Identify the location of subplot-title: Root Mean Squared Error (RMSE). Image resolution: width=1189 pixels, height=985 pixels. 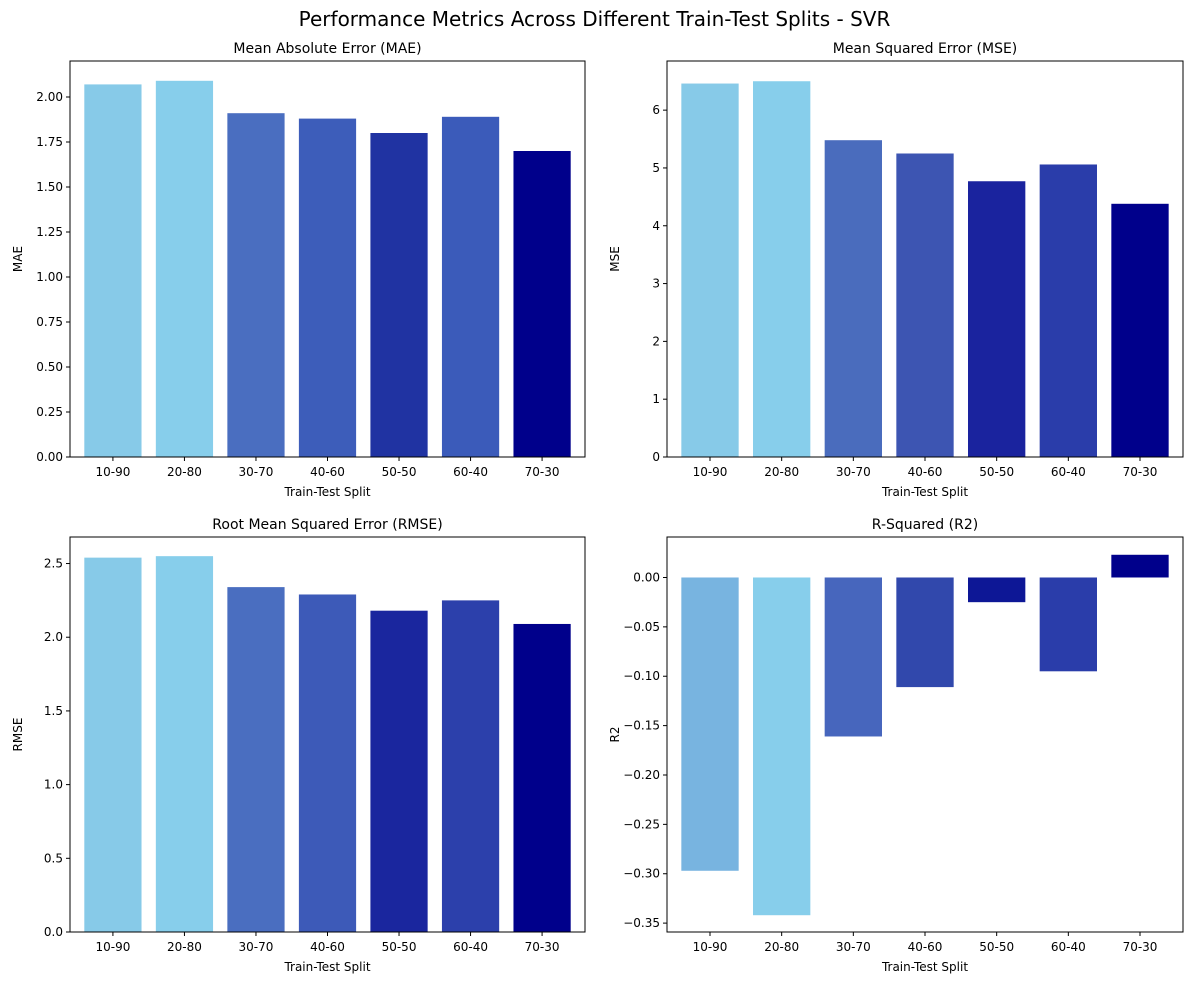
(327, 525).